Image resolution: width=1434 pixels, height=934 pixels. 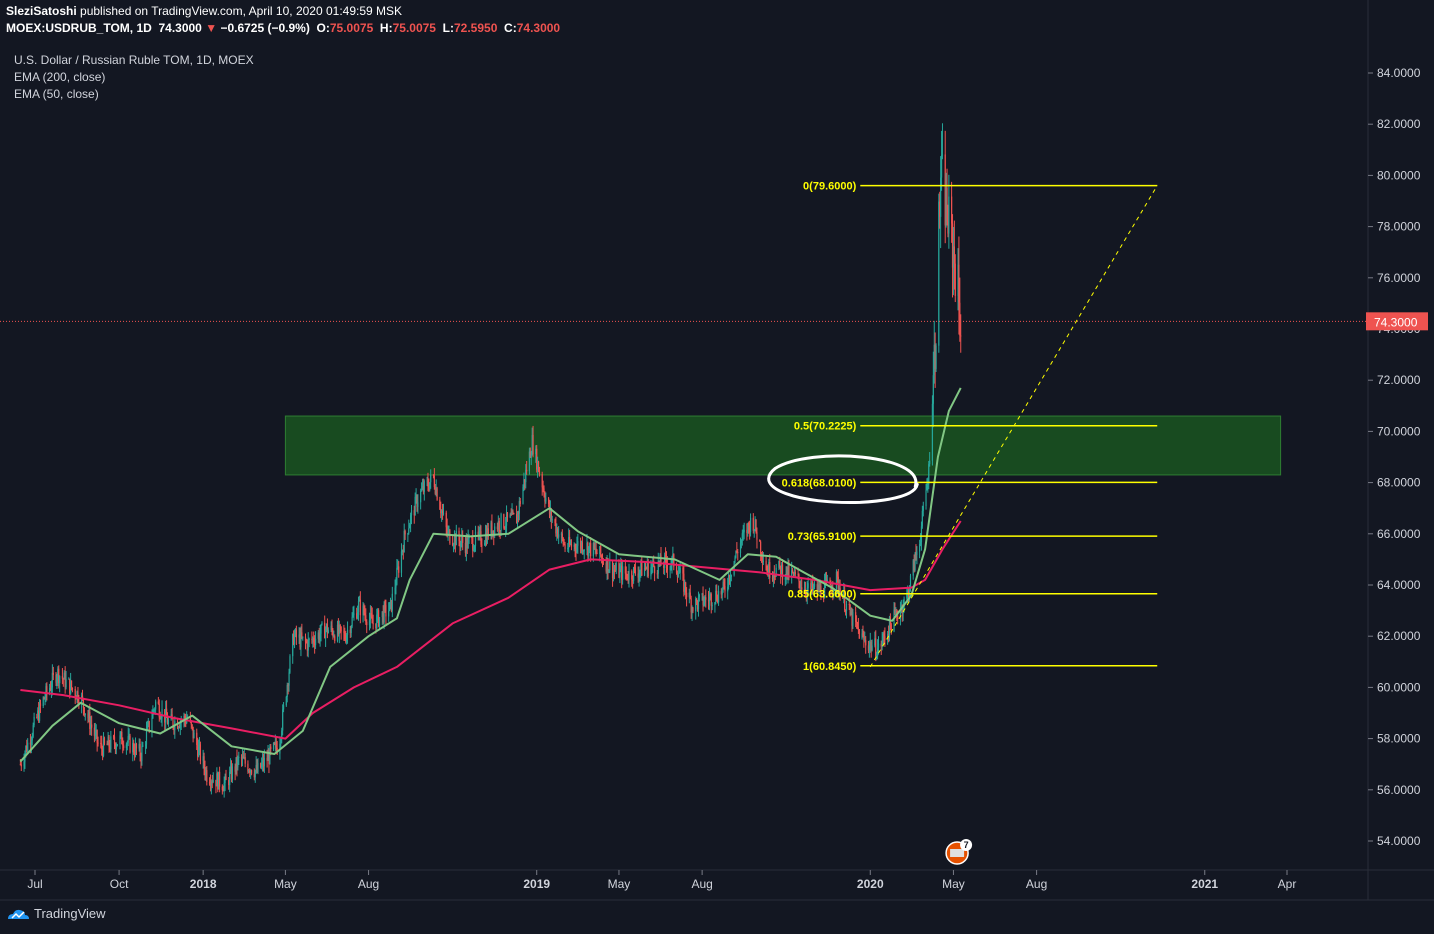 What do you see at coordinates (783, 445) in the screenshot?
I see `support-zone` at bounding box center [783, 445].